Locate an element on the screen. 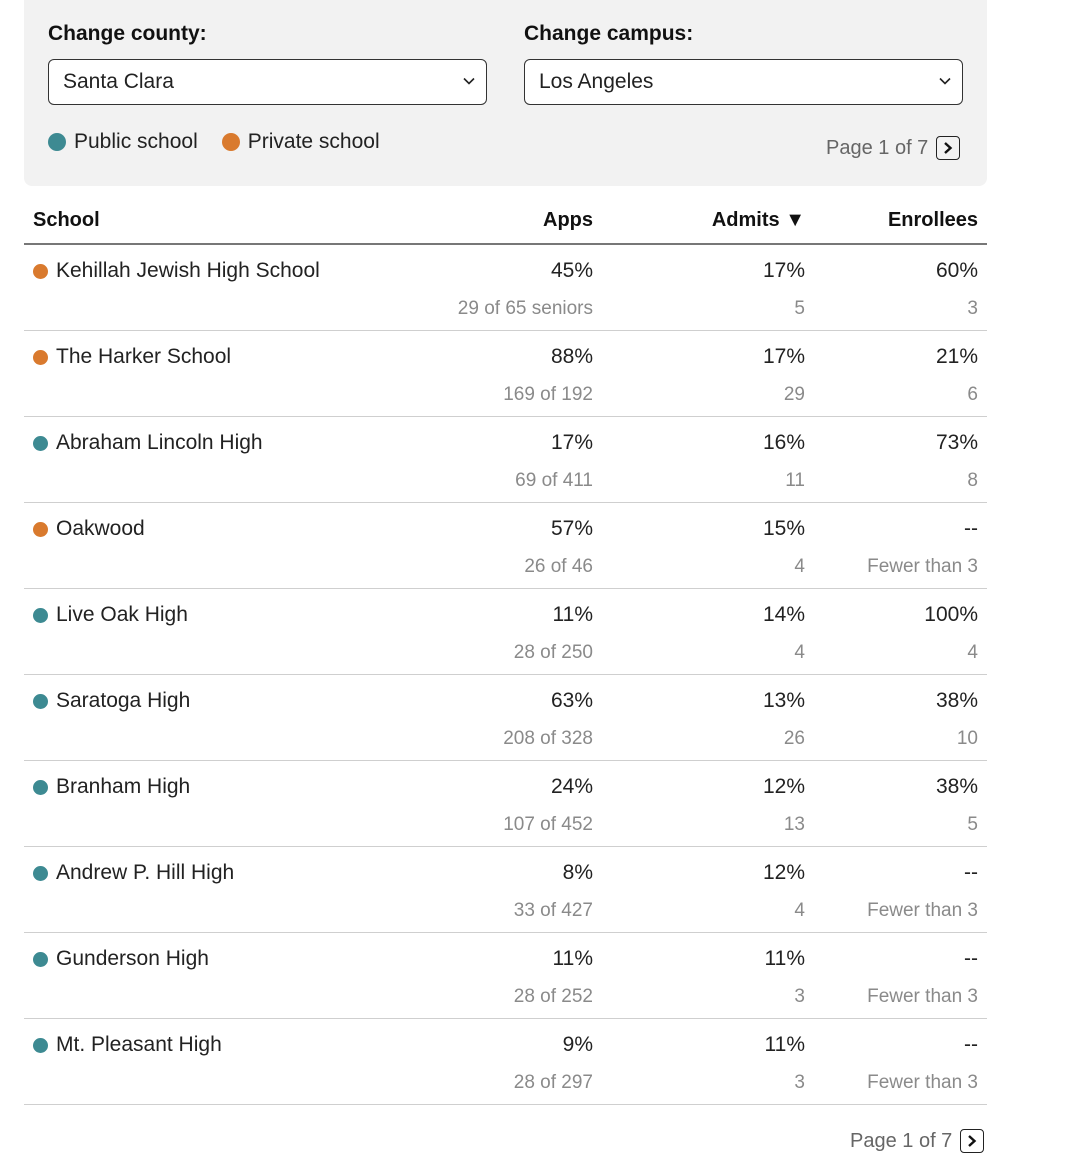 This screenshot has height=1163, width=1080. header-apps: Apps is located at coordinates (568, 220).